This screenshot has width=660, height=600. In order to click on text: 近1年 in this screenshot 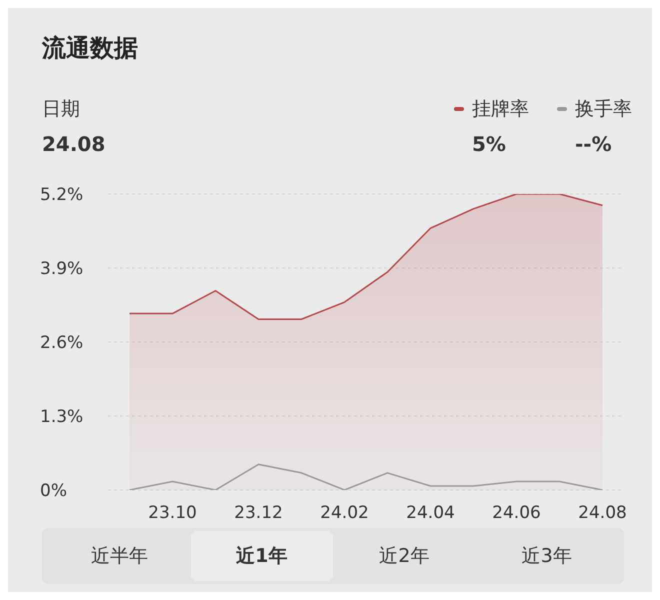, I will do `click(261, 556)`.